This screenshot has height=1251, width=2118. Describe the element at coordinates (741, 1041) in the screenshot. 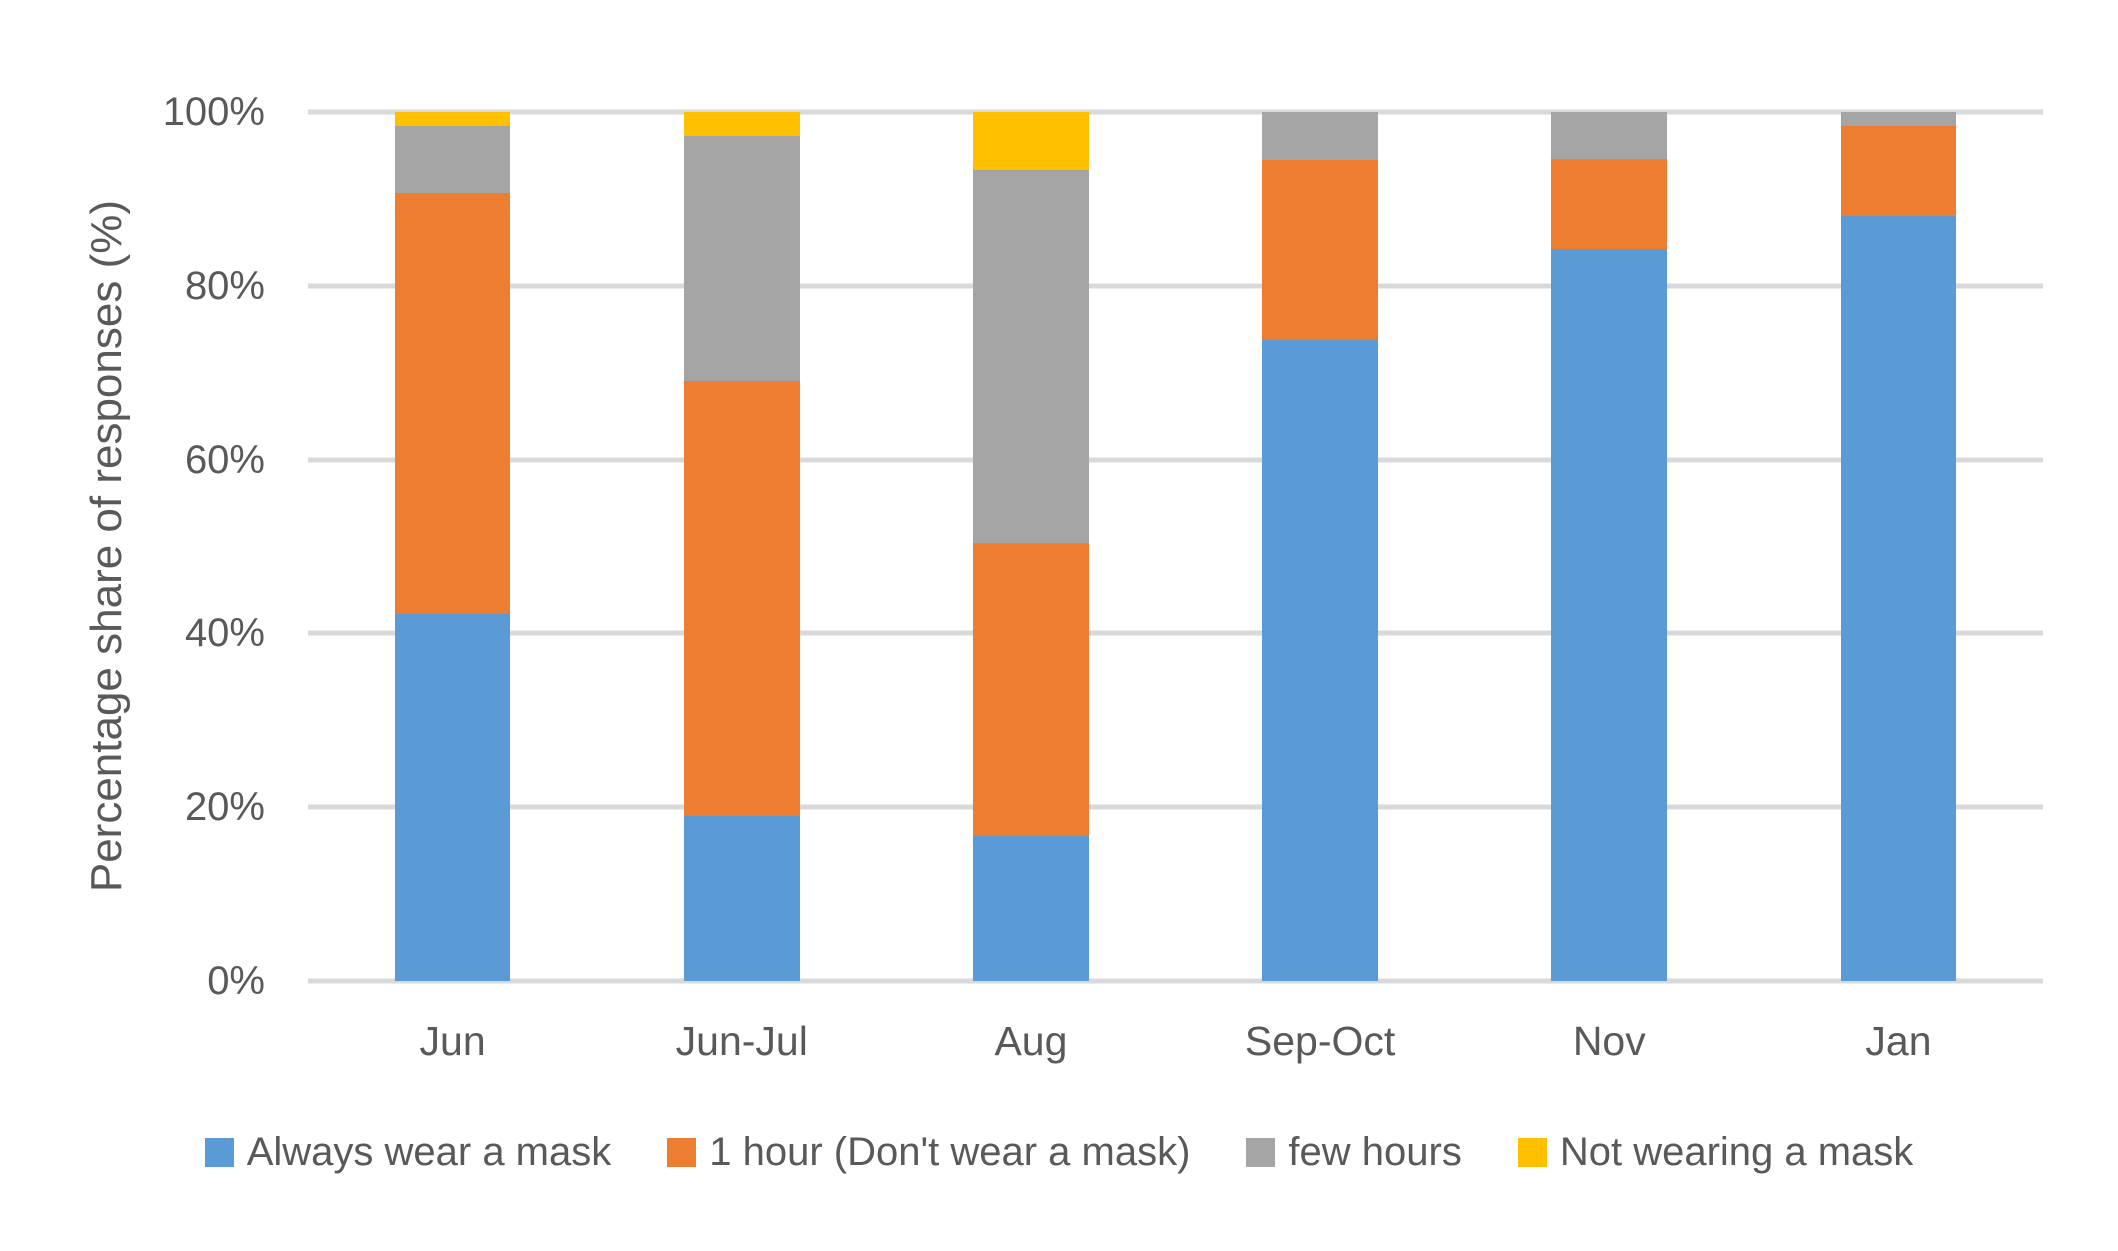

I see `x-axis-label-jun-jul: Jun-Jul` at that location.